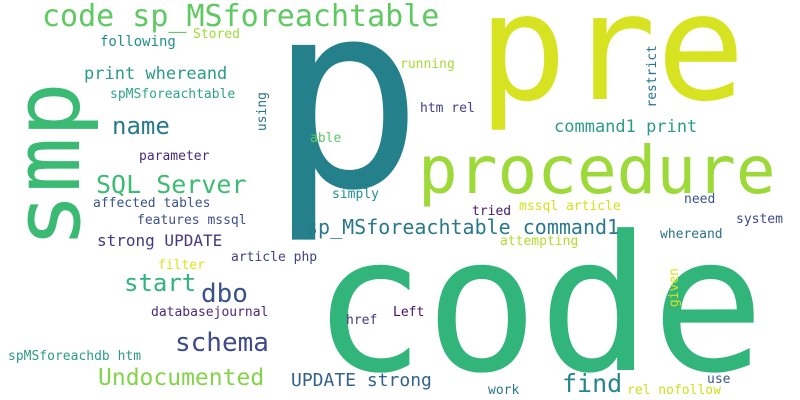 This screenshot has width=800, height=400. What do you see at coordinates (447, 108) in the screenshot?
I see `word-htm-rel: htm rel` at bounding box center [447, 108].